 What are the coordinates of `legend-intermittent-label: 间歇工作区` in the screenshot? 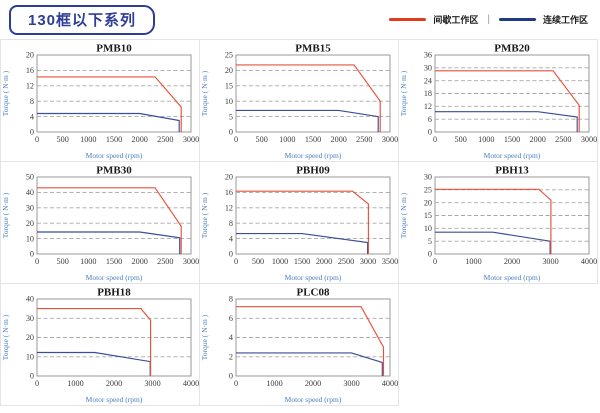 It's located at (456, 20).